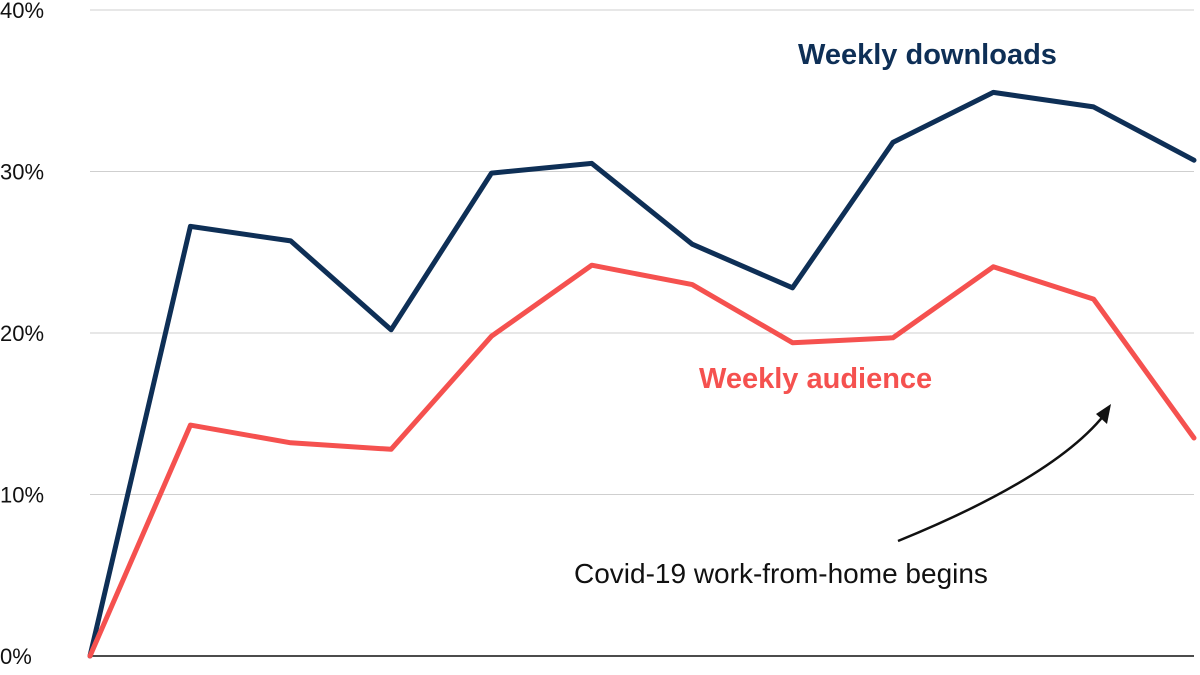 This screenshot has width=1200, height=675. I want to click on y-tick-label: 20%, so click(22, 333).